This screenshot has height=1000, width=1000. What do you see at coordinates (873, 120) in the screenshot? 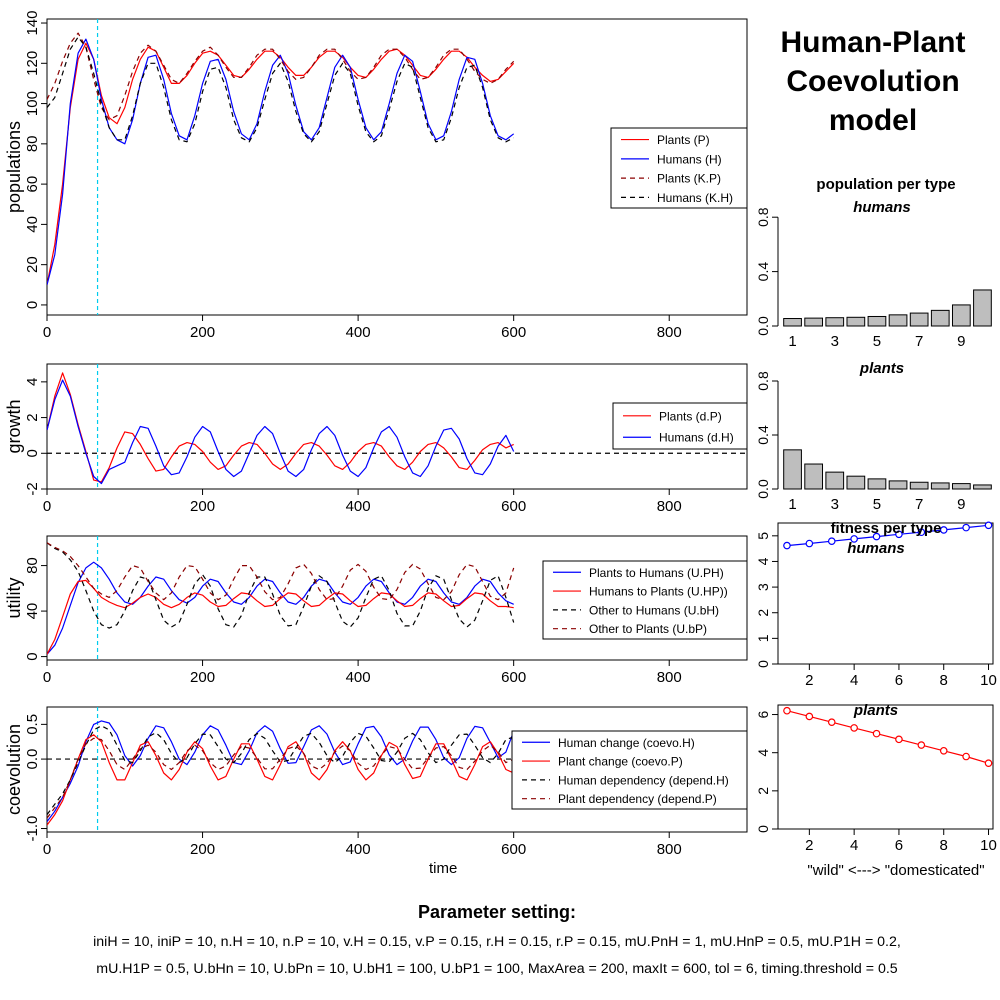
I see `title-line-3: model` at bounding box center [873, 120].